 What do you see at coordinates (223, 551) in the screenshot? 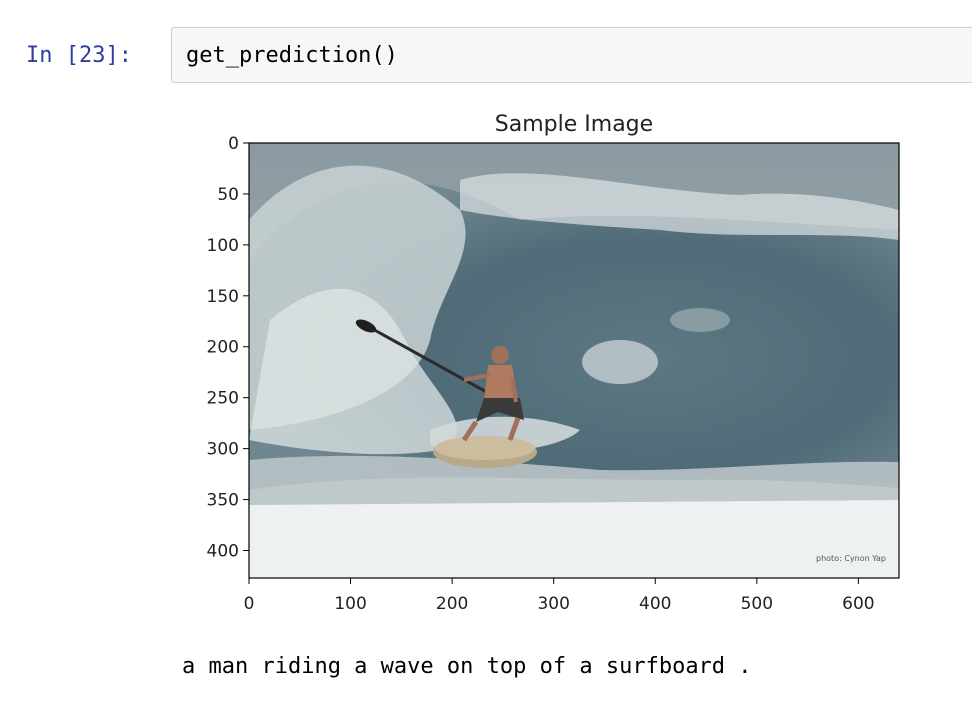
I see `y-tick-label: 400` at bounding box center [223, 551].